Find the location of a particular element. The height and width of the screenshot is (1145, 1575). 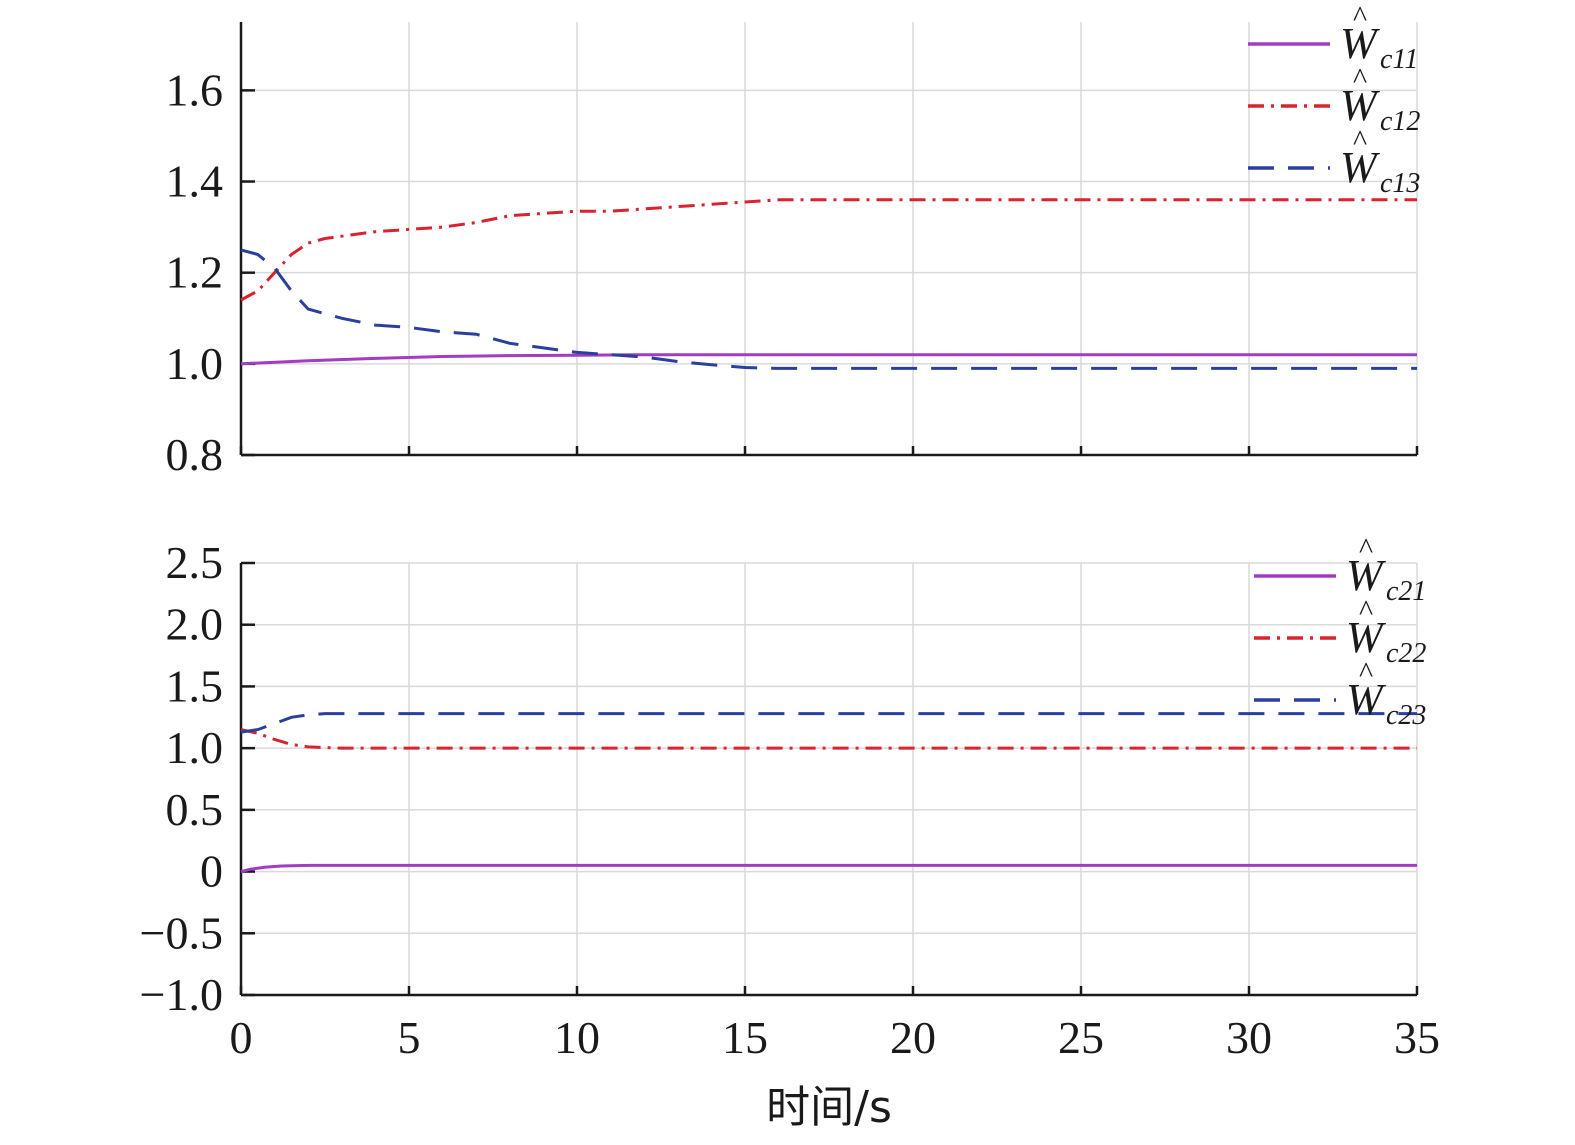

y-tick-label: −0.5 is located at coordinates (181, 932).